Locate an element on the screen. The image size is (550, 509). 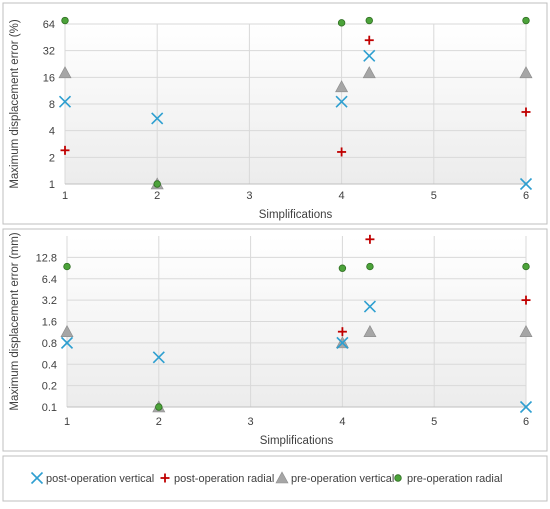
y-tick-label: 32 is located at coordinates (49, 52).